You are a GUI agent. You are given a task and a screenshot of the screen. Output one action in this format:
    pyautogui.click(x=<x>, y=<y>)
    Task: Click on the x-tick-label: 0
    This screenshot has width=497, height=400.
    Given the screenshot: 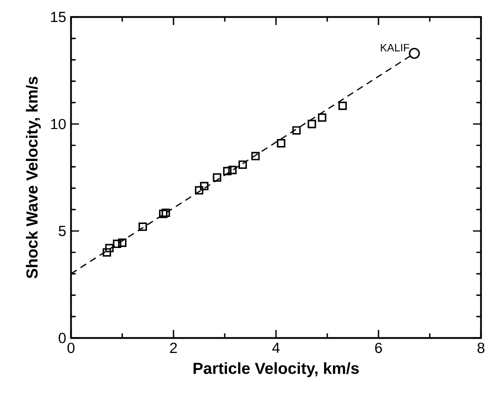 What is the action you would take?
    pyautogui.click(x=70, y=348)
    